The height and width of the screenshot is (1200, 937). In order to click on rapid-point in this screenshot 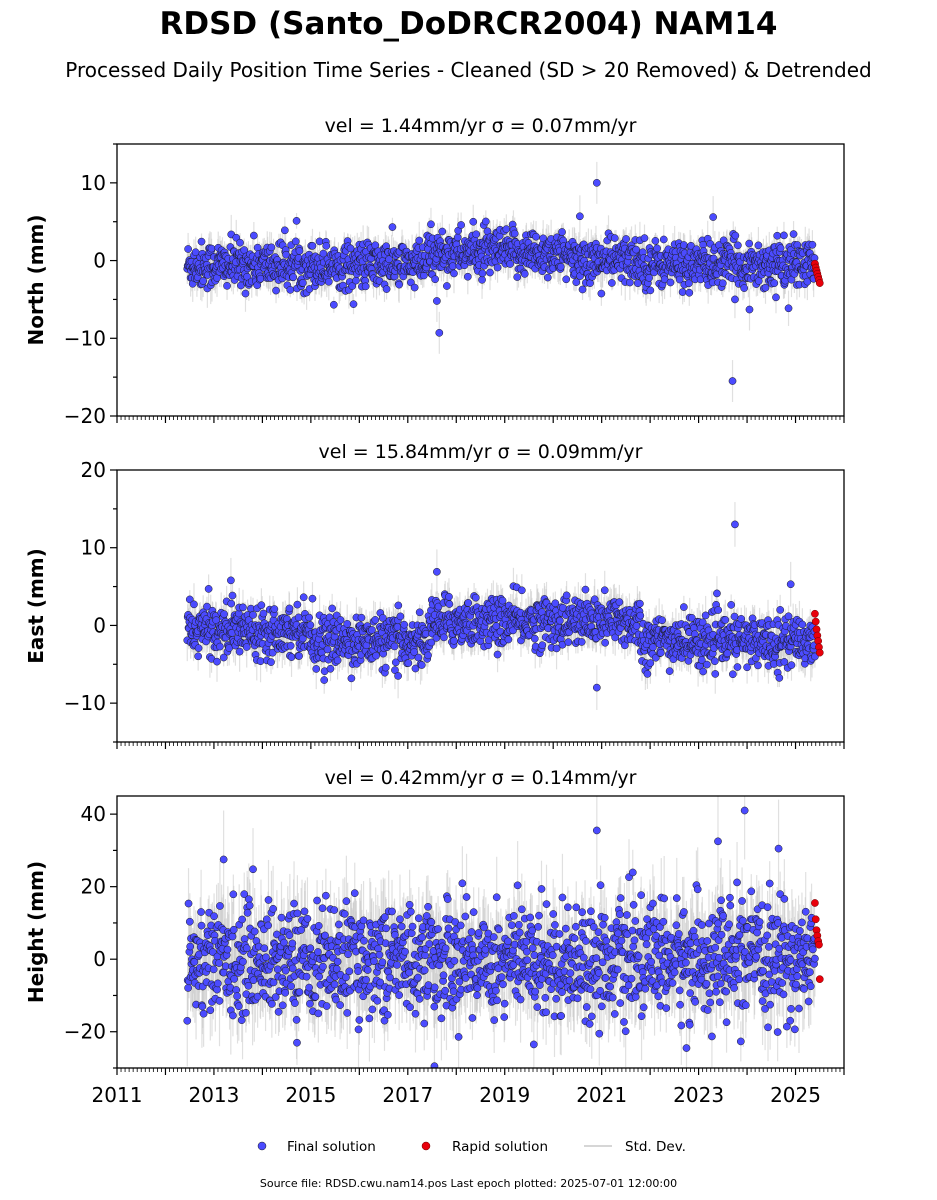, I will do `click(819, 283)`.